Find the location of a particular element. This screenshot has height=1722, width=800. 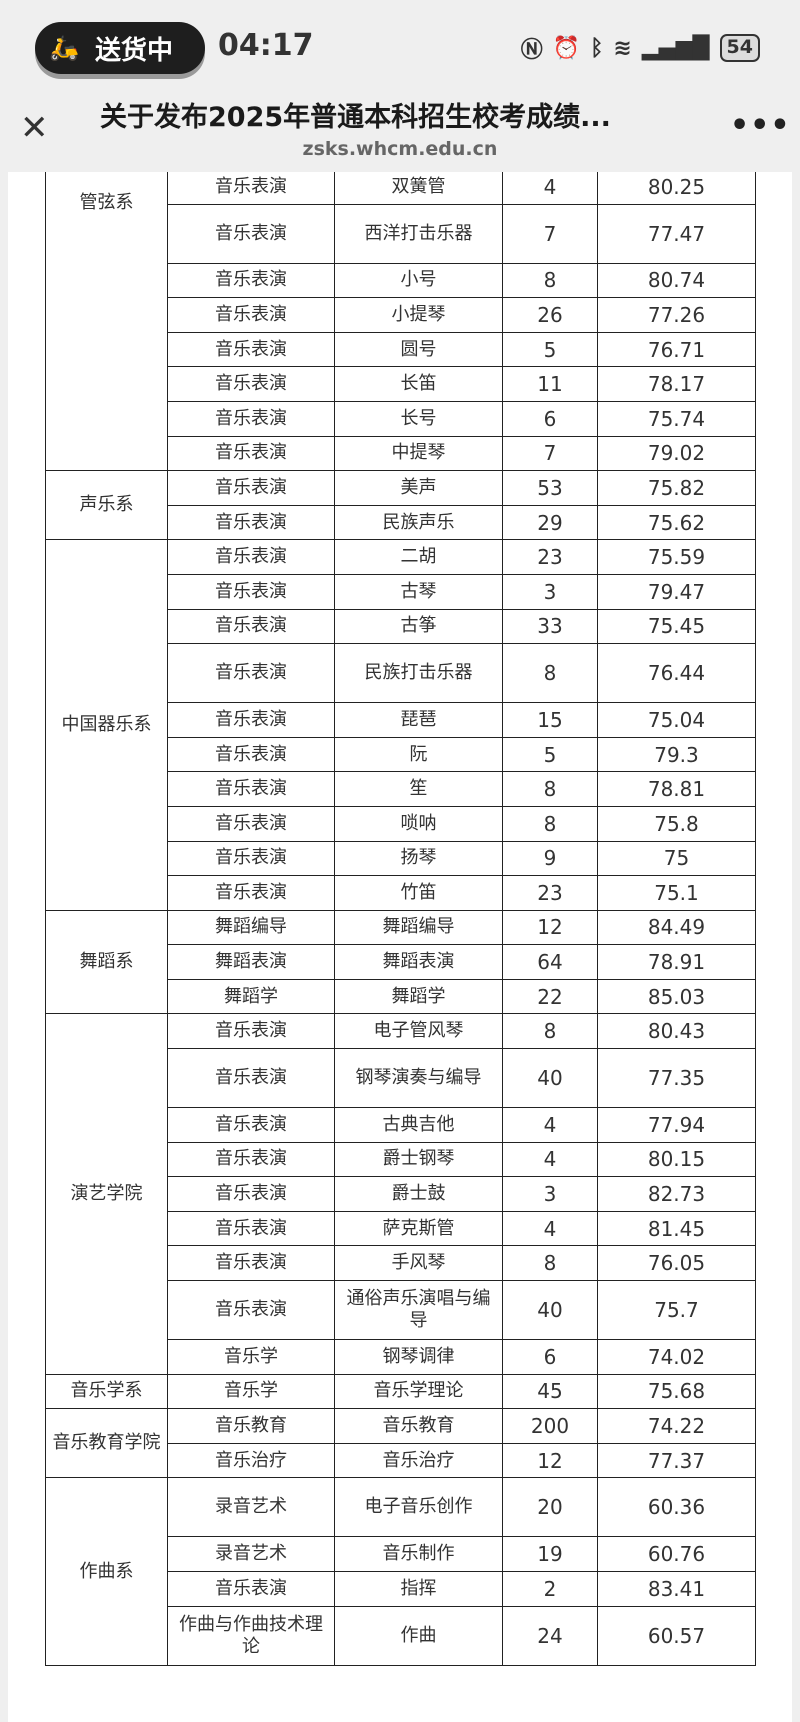

score-cell: 77.94 is located at coordinates (676, 1125).